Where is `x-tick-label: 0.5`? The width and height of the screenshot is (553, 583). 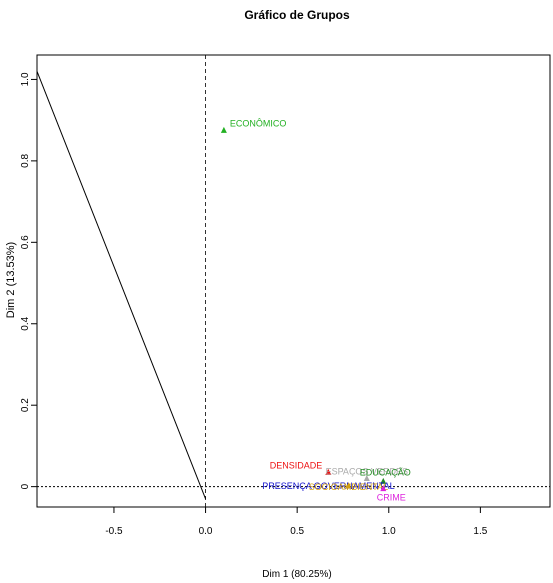 x-tick-label: 0.5 is located at coordinates (297, 531).